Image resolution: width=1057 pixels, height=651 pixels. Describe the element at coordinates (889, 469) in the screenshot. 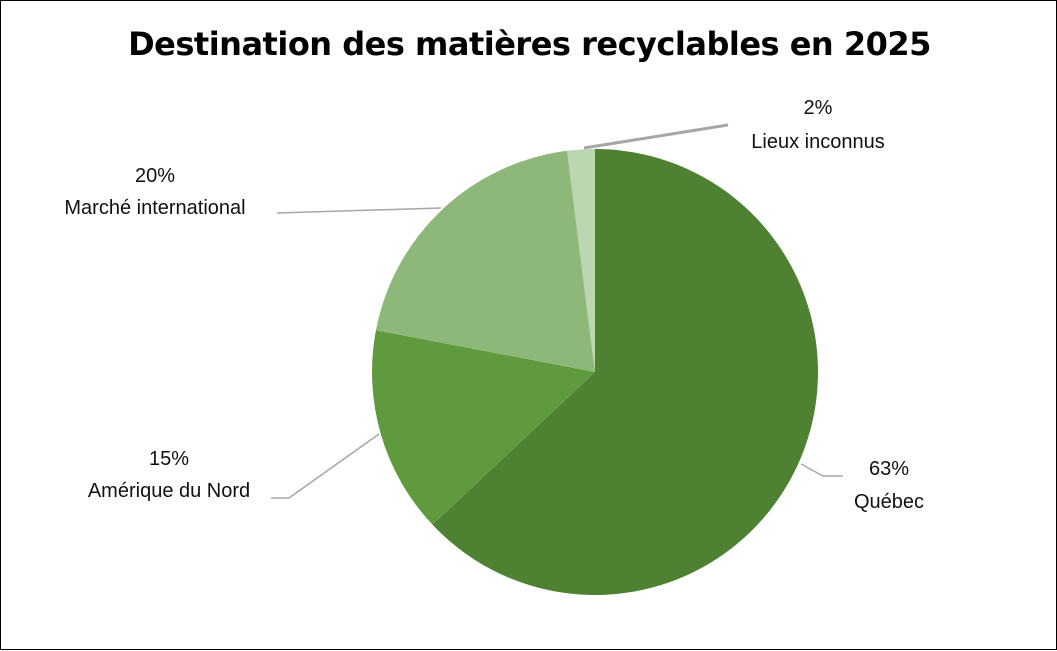

I see `data-label-percent-quebec: 63%` at that location.